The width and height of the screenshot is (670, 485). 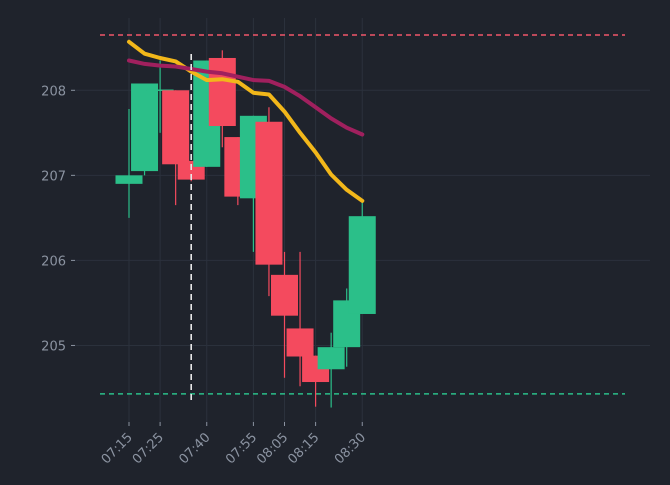 I want to click on y-tick-label: 205, so click(x=53, y=346).